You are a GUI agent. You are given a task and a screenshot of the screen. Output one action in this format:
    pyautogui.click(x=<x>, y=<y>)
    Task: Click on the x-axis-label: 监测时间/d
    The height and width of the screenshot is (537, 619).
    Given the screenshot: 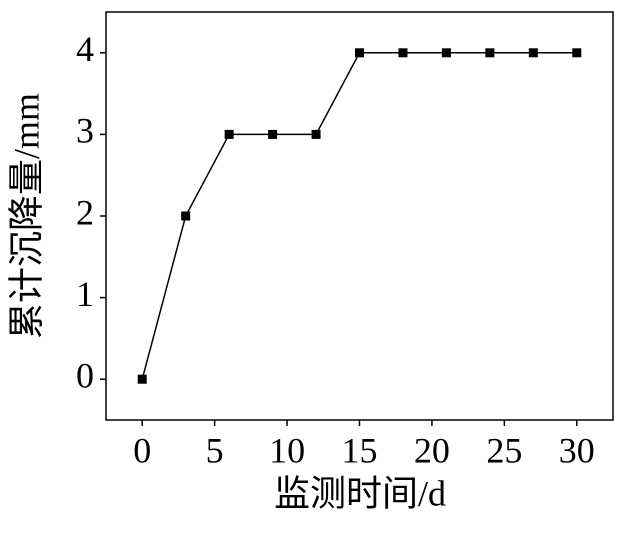 What is the action you would take?
    pyautogui.click(x=360, y=493)
    